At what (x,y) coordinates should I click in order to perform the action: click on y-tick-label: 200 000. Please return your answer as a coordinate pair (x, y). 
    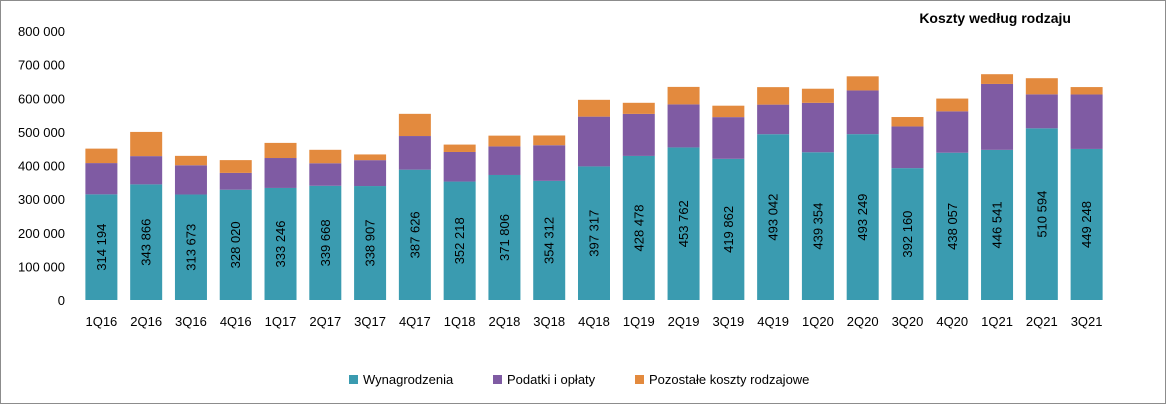
    Looking at the image, I should click on (41, 233).